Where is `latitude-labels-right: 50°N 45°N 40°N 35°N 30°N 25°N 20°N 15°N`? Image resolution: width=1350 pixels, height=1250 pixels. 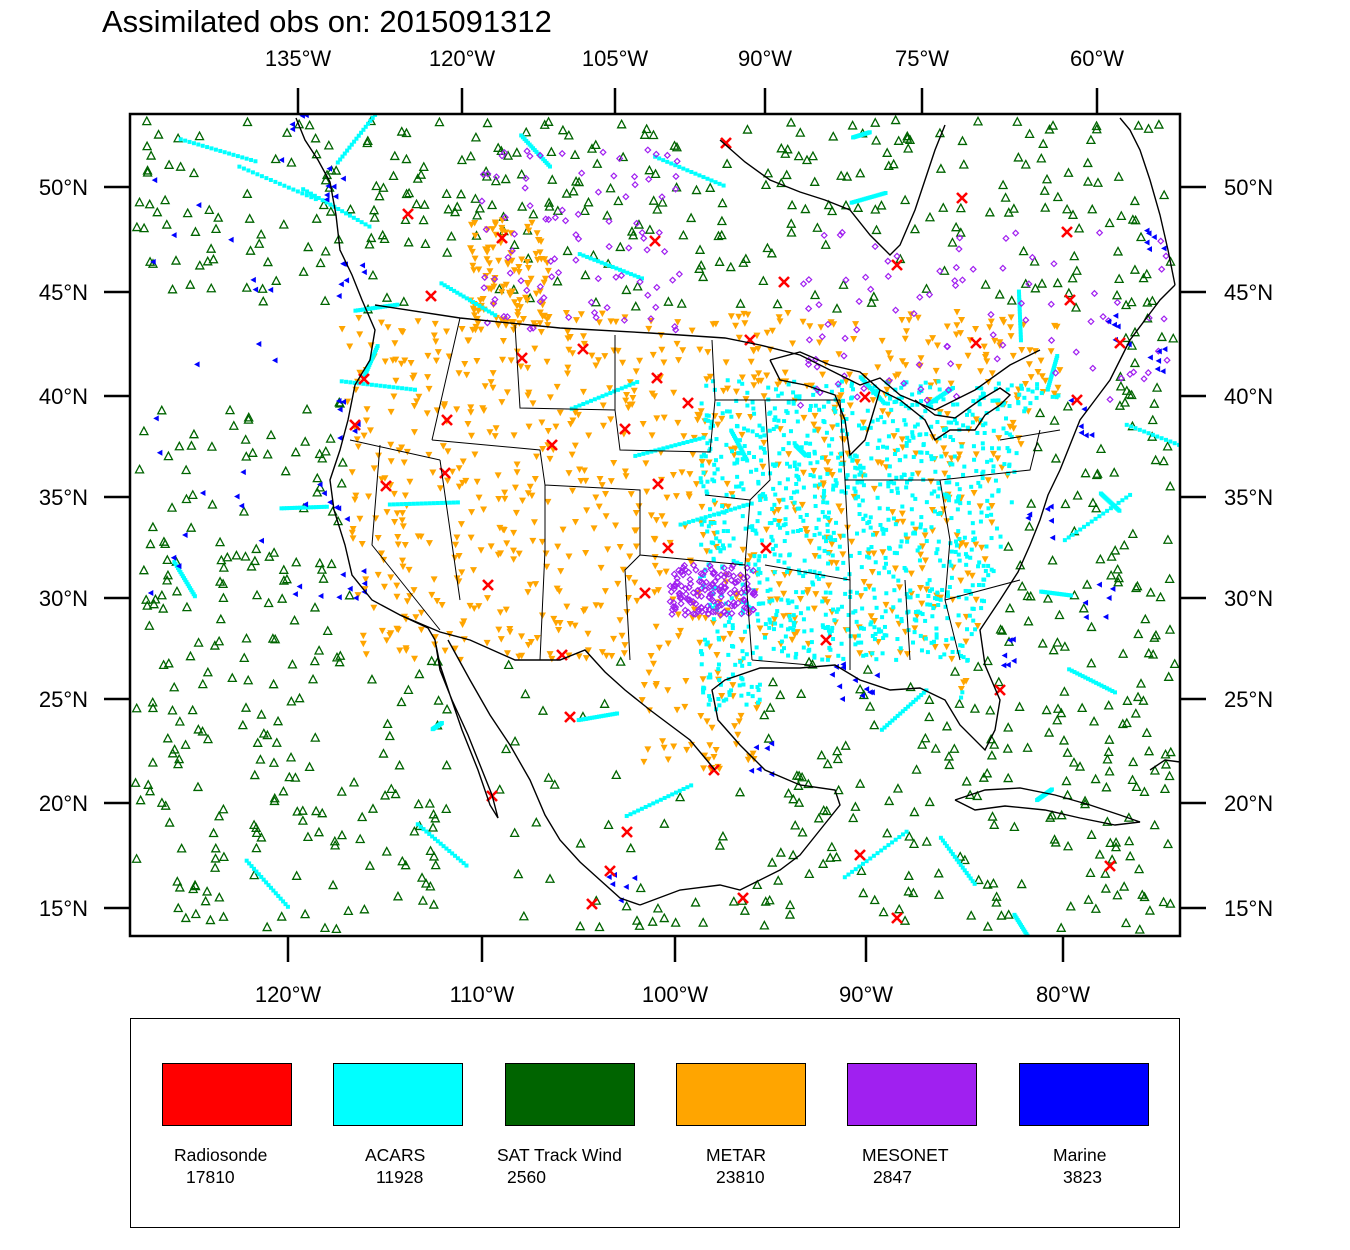 latitude-labels-right: 50°N 45°N 40°N 35°N 30°N 25°N 20°N 15°N is located at coordinates (1248, 548).